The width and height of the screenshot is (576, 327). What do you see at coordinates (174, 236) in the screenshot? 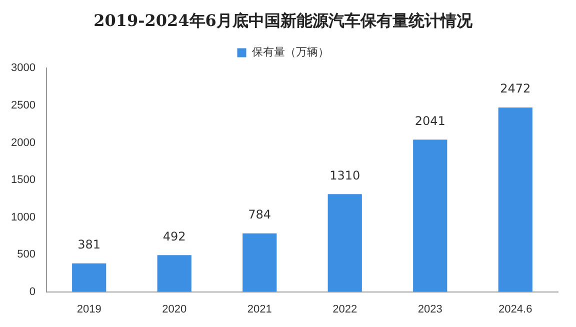
I see `data-label: 492` at bounding box center [174, 236].